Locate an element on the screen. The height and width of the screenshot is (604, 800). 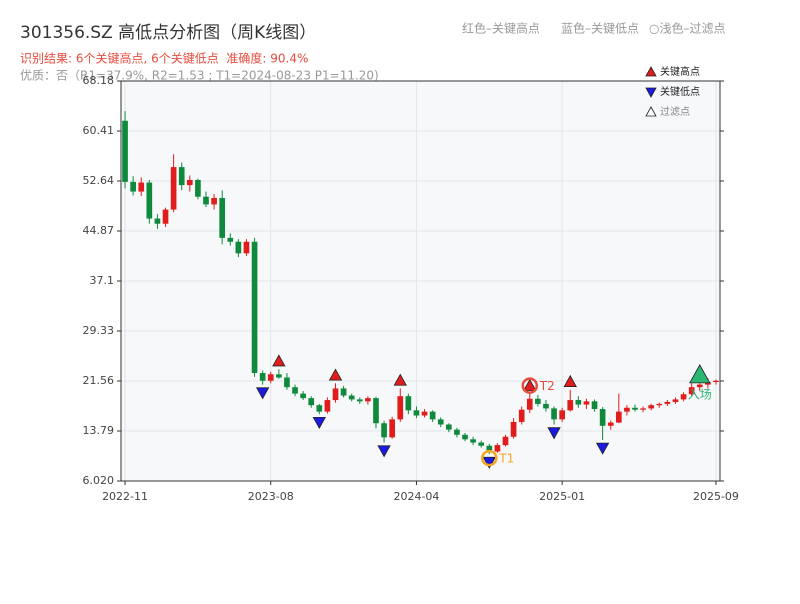
entry-marker is located at coordinates (700, 374).